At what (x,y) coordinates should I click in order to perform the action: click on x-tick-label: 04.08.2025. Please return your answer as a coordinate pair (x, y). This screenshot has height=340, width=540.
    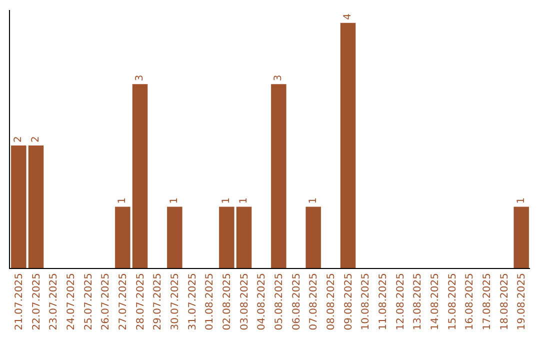
    Looking at the image, I should click on (262, 301).